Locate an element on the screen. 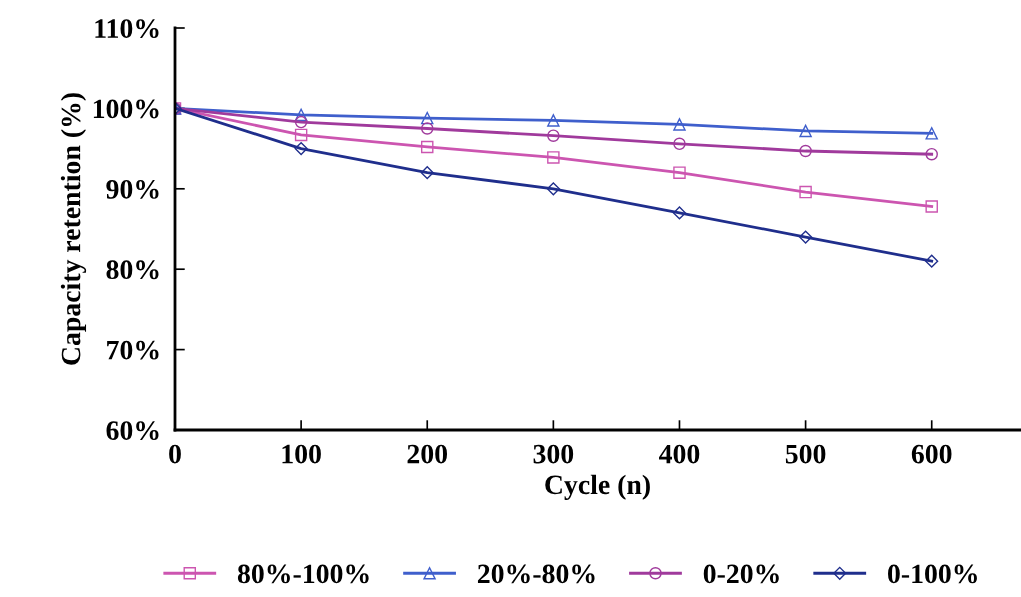 The width and height of the screenshot is (1021, 597). x-tick-label: 400 is located at coordinates (679, 454).